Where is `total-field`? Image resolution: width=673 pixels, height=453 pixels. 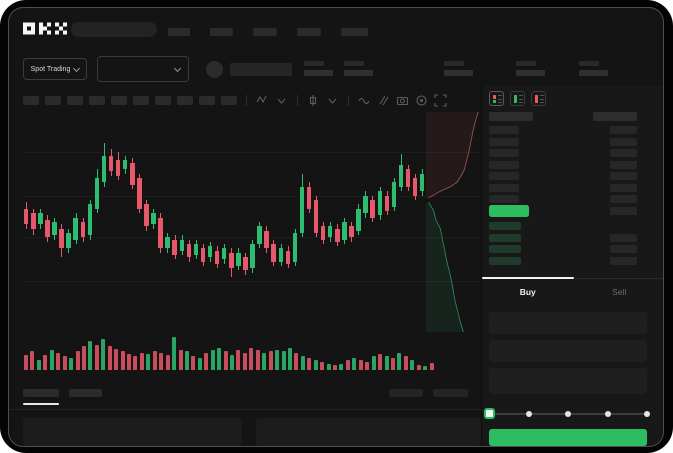 total-field is located at coordinates (568, 381).